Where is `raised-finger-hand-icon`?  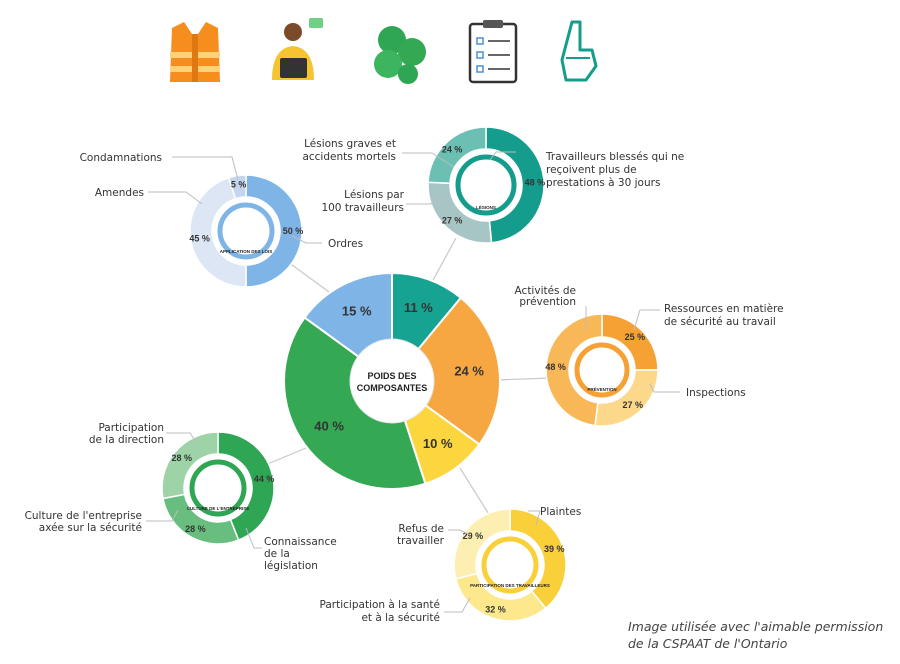 raised-finger-hand-icon is located at coordinates (579, 51).